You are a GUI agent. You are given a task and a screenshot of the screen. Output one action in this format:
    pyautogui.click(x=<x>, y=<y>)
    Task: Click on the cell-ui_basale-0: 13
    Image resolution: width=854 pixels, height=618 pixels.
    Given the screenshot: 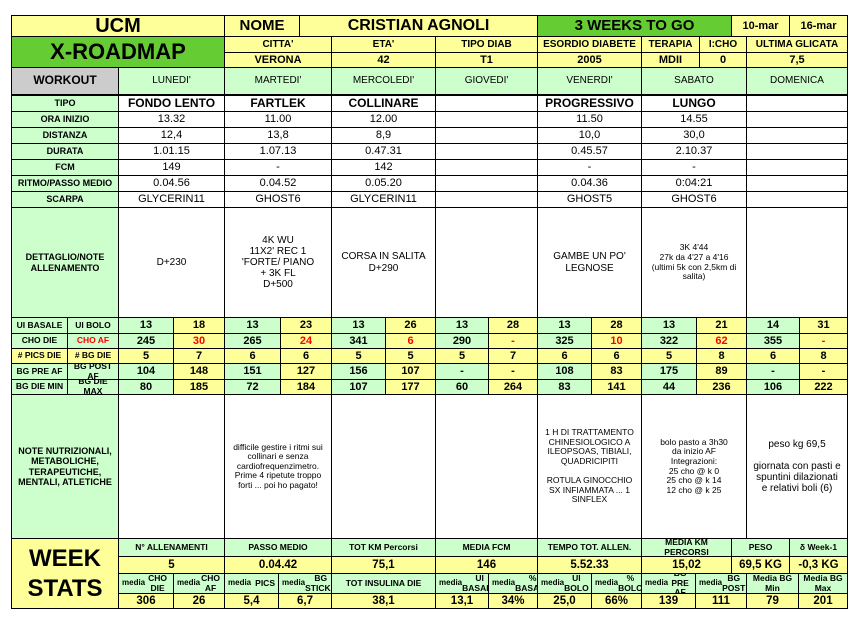 What is the action you would take?
    pyautogui.click(x=146, y=325)
    